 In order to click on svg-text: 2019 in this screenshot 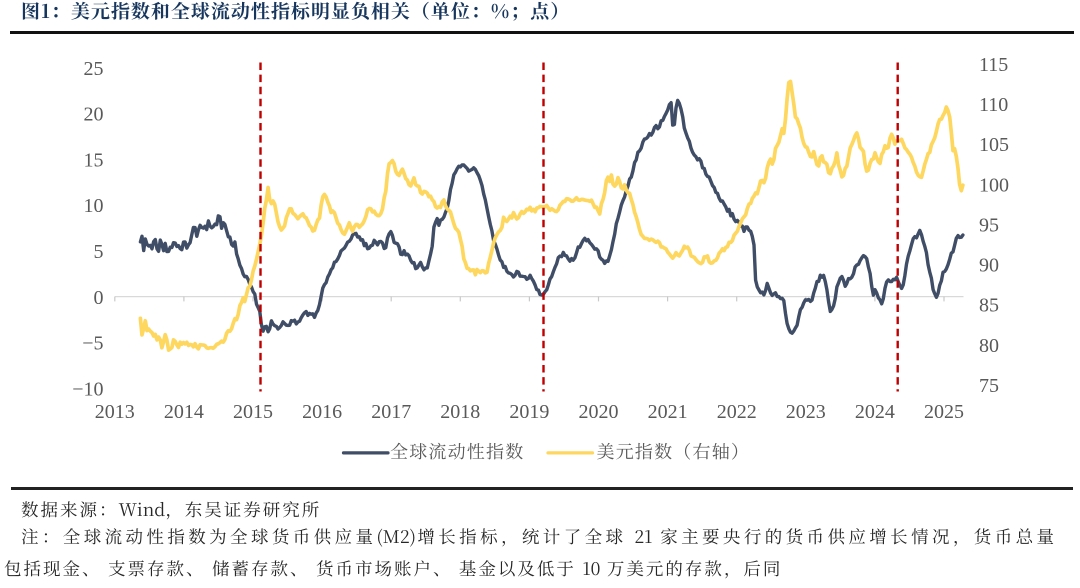, I will do `click(529, 412)`.